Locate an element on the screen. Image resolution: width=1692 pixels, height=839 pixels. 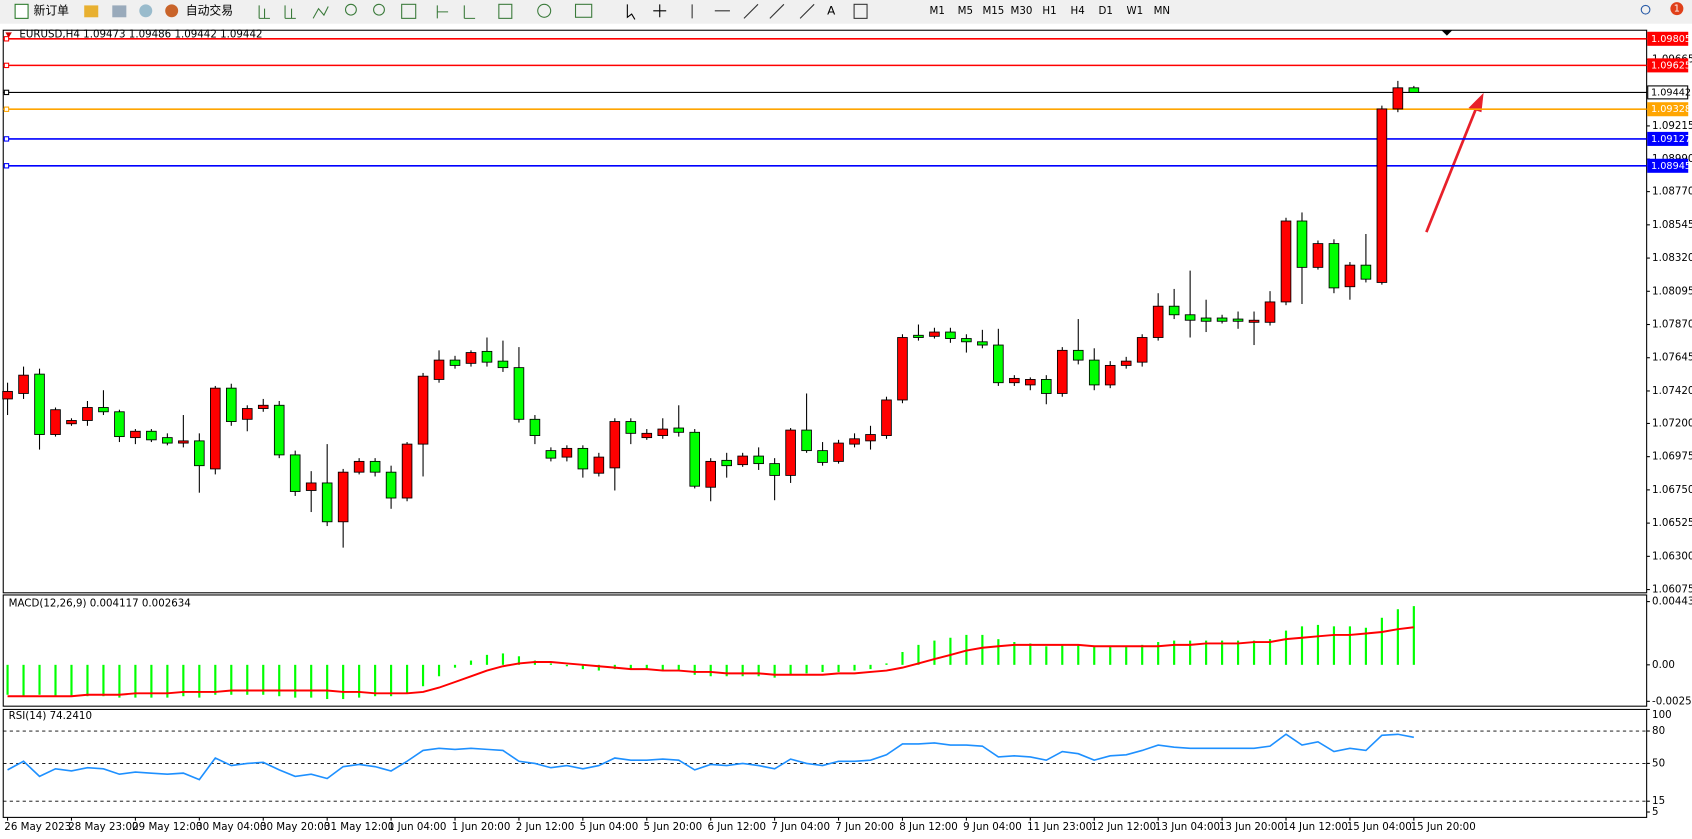
timeframe: M1 is located at coordinates (937, 11).